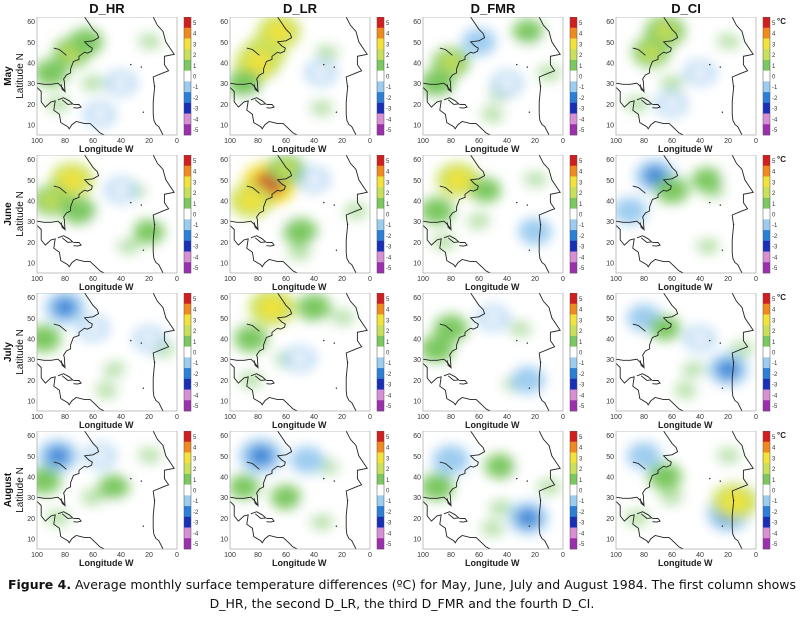 This screenshot has width=804, height=618. Describe the element at coordinates (389, 513) in the screenshot. I see `colorbar-tick-label: -2` at that location.